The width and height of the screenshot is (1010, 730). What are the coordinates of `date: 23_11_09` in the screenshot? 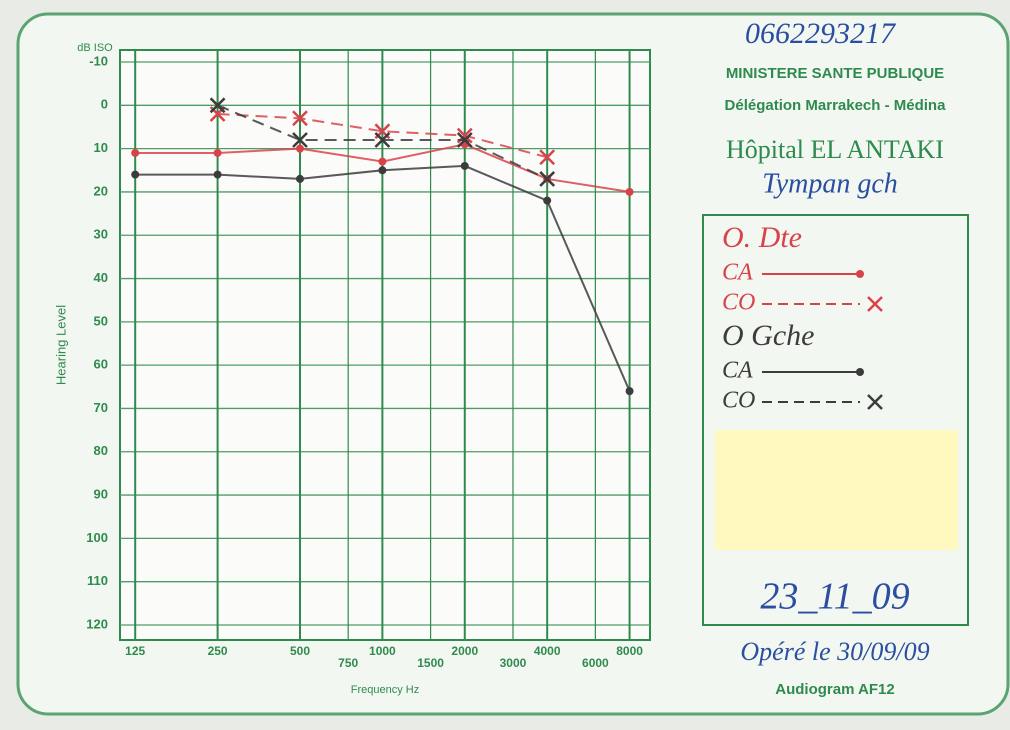 It's located at (834, 597).